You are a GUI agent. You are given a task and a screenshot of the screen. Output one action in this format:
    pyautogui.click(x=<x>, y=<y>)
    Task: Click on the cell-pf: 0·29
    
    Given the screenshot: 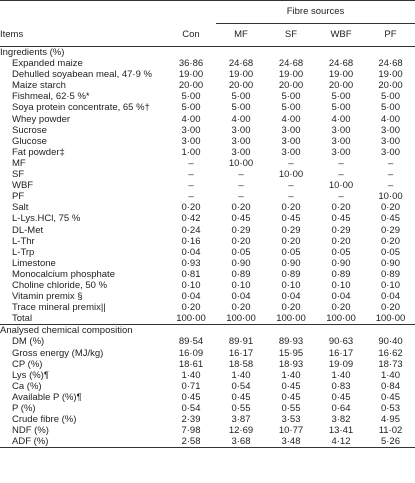 What is the action you would take?
    pyautogui.click(x=390, y=230)
    